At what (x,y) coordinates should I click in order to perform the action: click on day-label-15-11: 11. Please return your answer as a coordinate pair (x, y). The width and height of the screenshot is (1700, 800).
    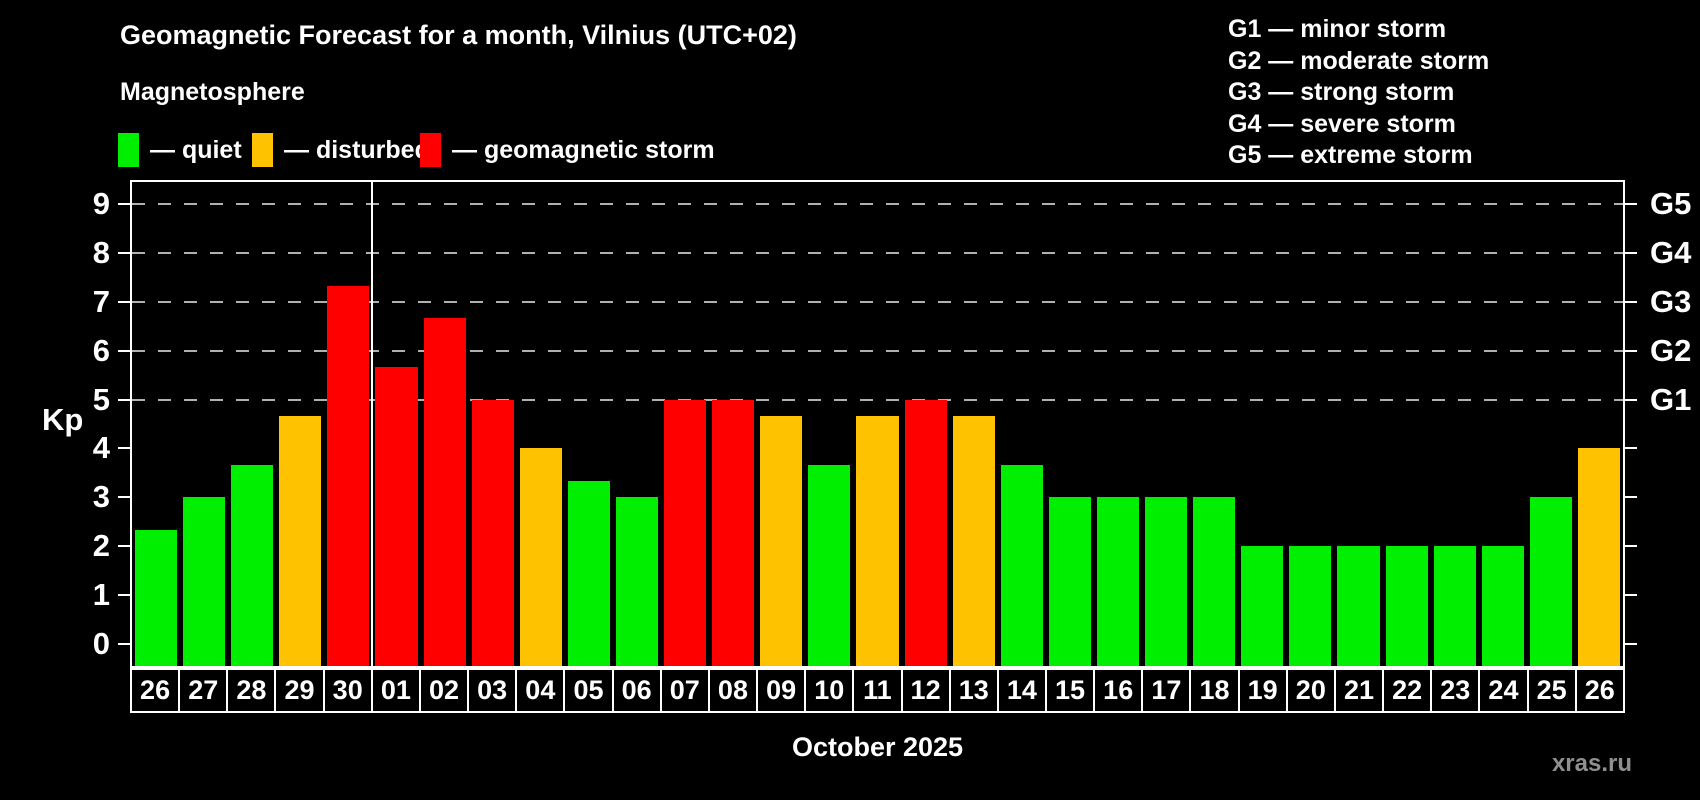
    Looking at the image, I should click on (877, 690).